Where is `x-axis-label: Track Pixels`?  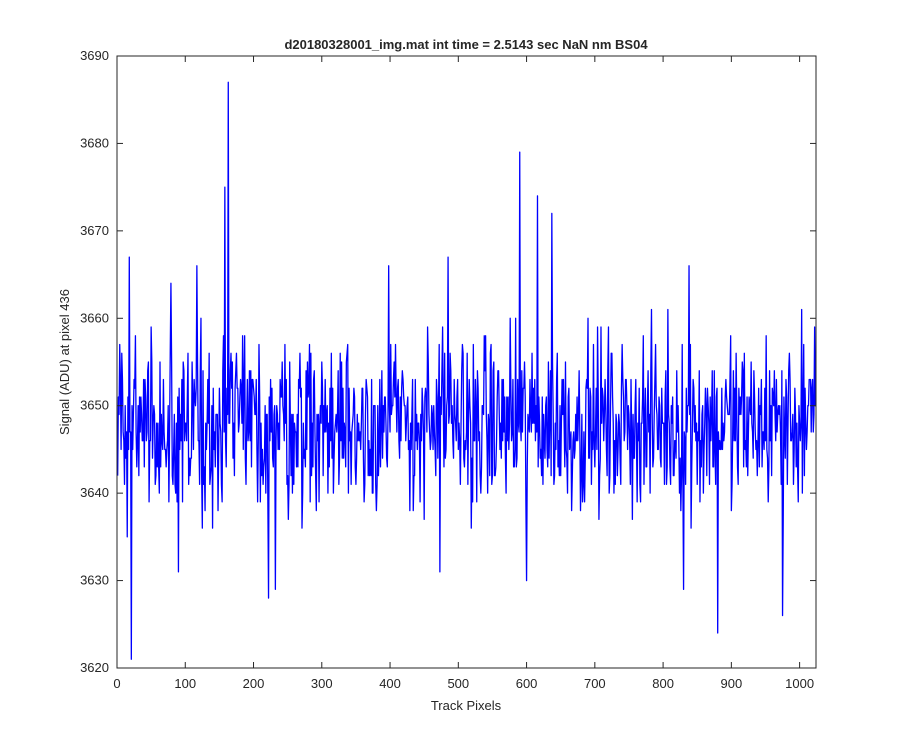
x-axis-label: Track Pixels is located at coordinates (466, 705).